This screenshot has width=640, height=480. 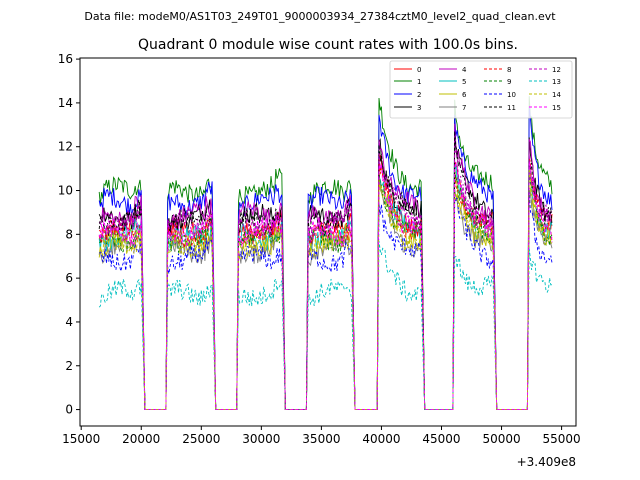 What do you see at coordinates (419, 82) in the screenshot?
I see `legend-label-1: 1` at bounding box center [419, 82].